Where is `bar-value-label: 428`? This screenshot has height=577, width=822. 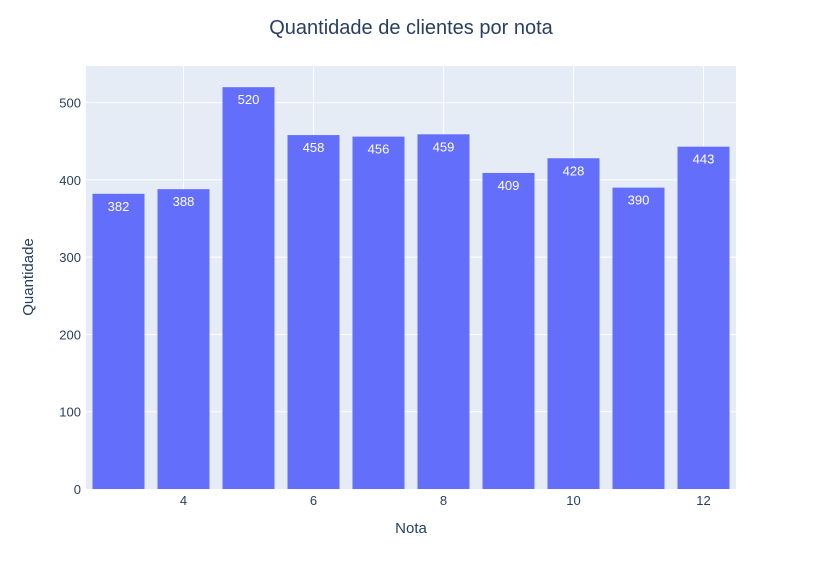
bar-value-label: 428 is located at coordinates (574, 170).